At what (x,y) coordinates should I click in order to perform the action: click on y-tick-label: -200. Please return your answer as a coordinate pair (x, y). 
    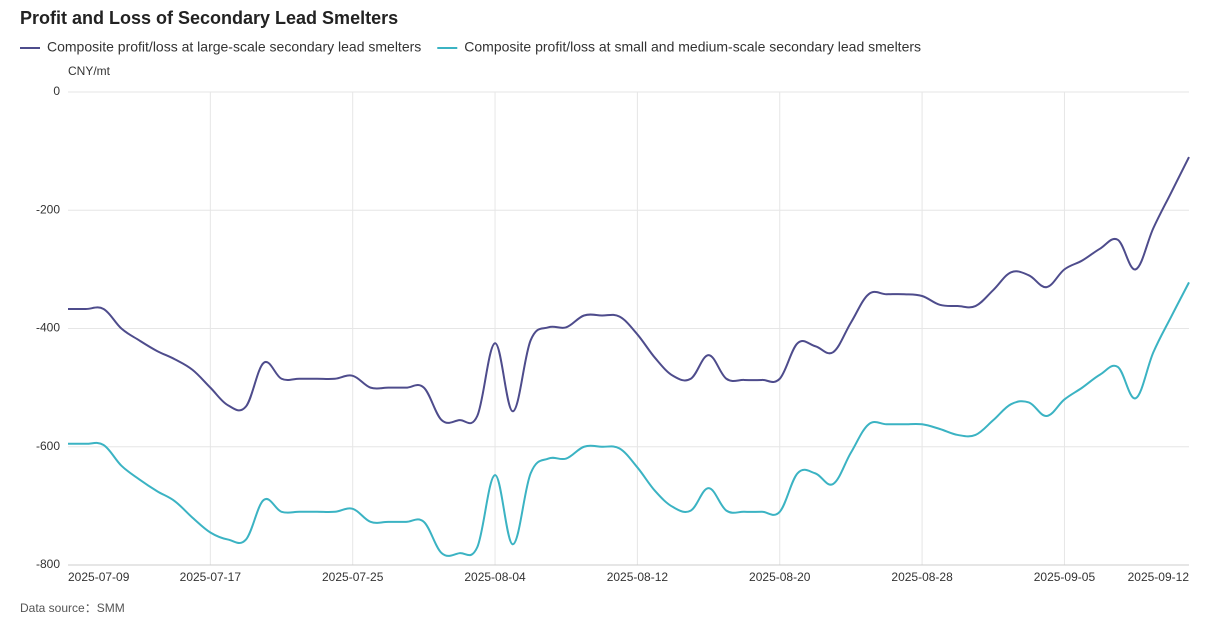
    Looking at the image, I should click on (48, 209).